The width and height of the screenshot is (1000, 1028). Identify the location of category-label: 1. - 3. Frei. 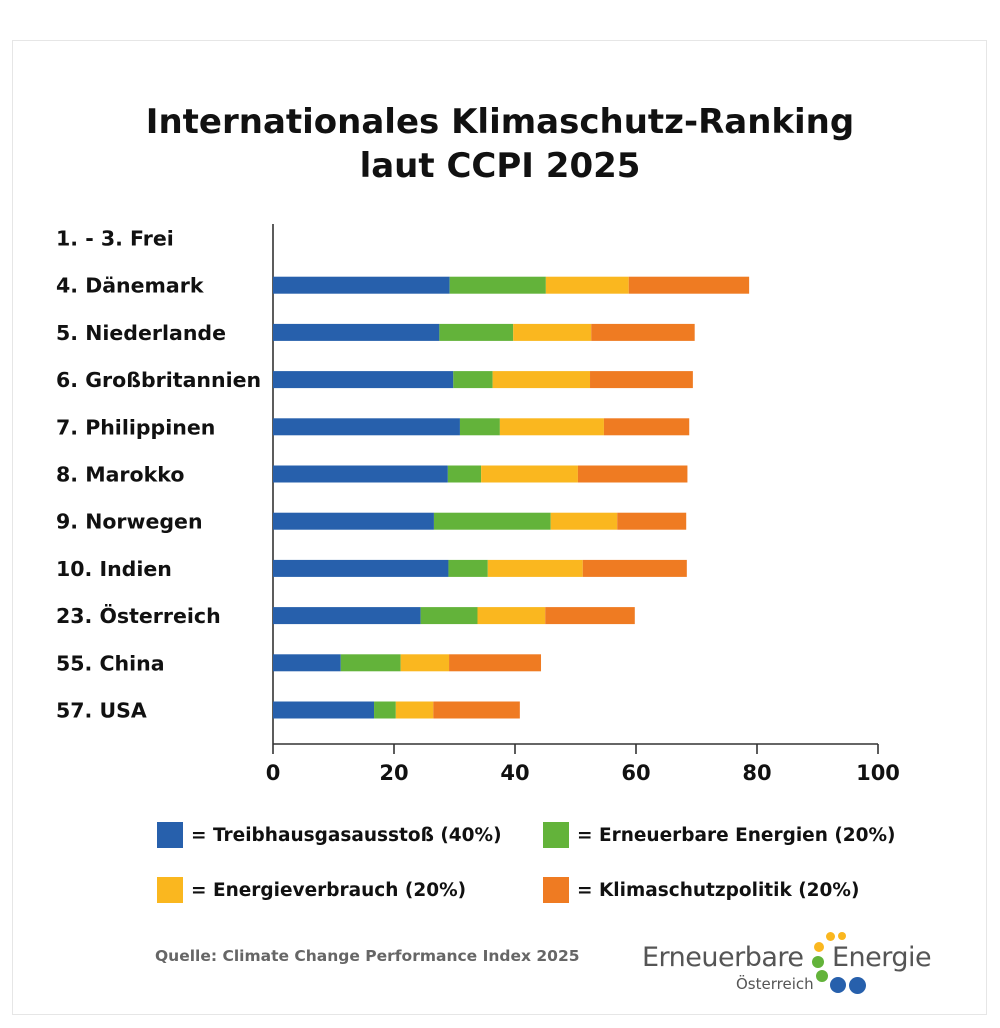
(115, 239).